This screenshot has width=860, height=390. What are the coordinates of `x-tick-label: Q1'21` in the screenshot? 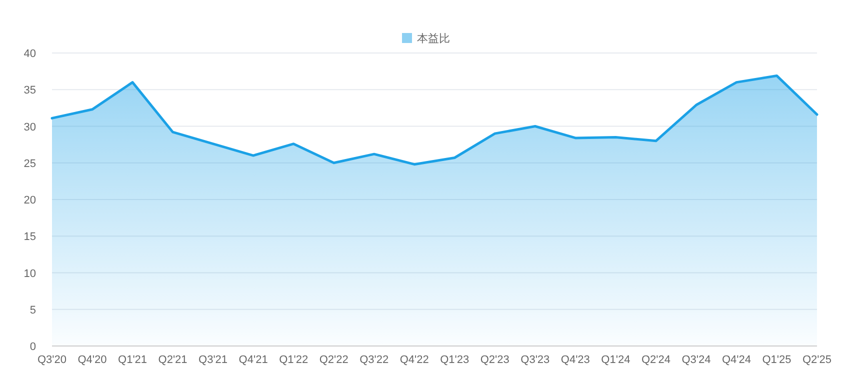 It's located at (133, 360).